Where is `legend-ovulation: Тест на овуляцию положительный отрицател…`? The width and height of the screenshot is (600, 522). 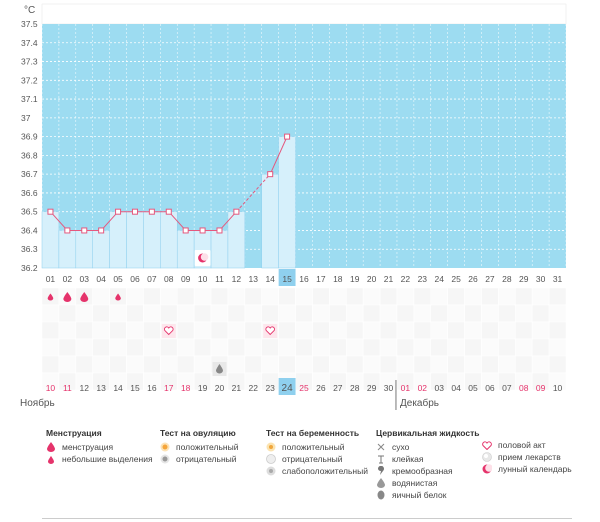 legend-ovulation: Тест на овуляцию положительный отрицател… is located at coordinates (199, 446).